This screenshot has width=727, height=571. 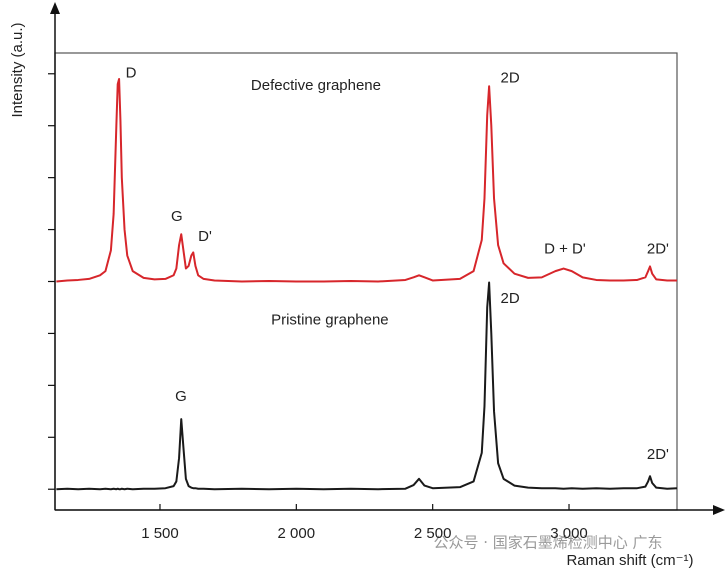 What do you see at coordinates (316, 85) in the screenshot?
I see `annotation: Defective graphene` at bounding box center [316, 85].